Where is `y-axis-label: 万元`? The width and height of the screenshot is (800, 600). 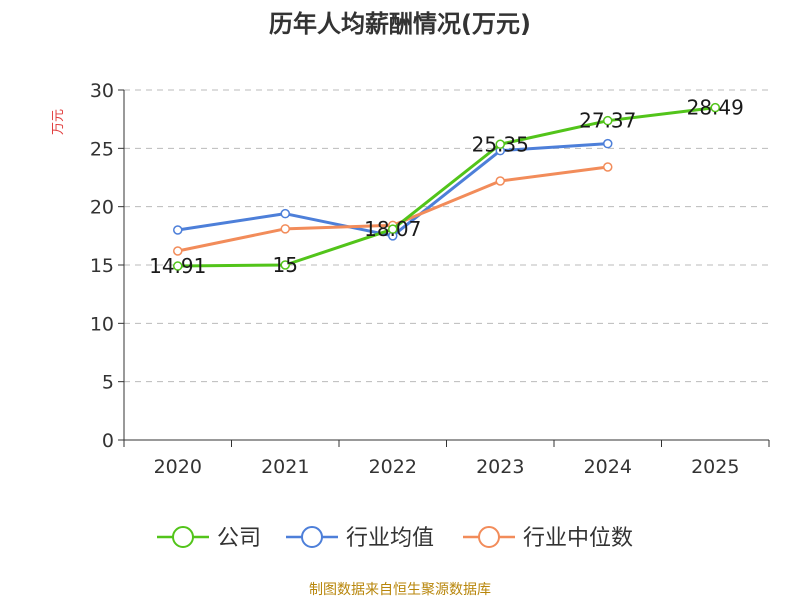 y-axis-label: 万元 is located at coordinates (58, 122).